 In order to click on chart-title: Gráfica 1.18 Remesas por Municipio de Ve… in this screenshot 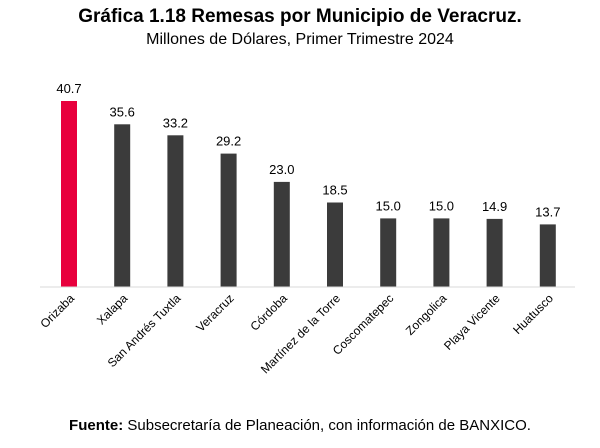, I will do `click(300, 16)`.